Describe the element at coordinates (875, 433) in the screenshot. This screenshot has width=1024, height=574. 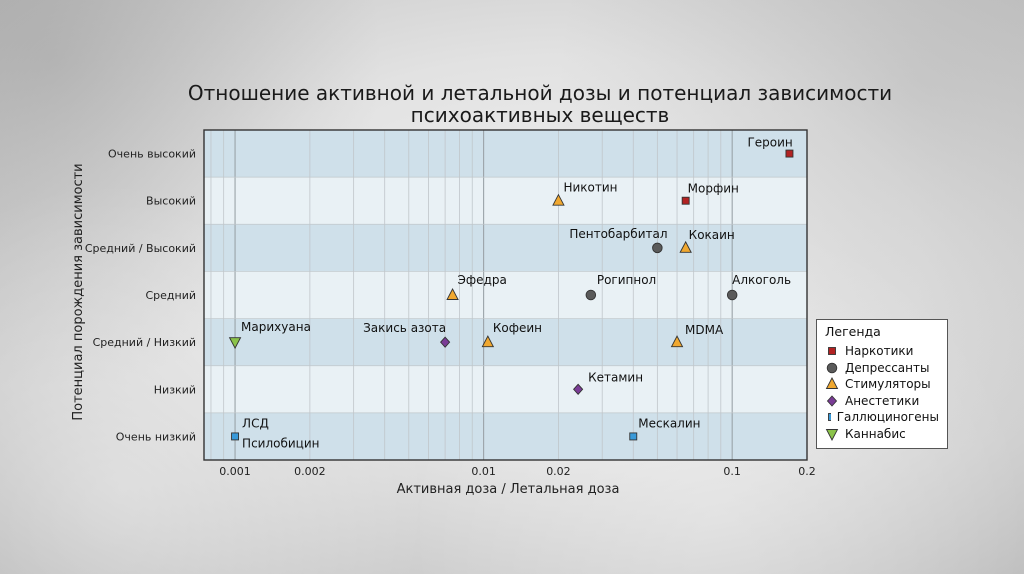
I see `legend-label: Каннабис` at that location.